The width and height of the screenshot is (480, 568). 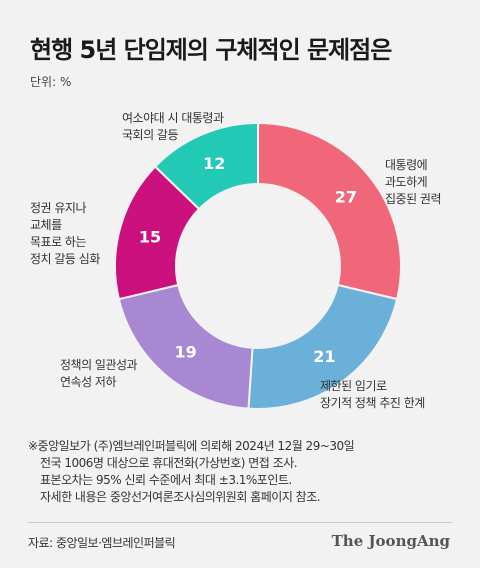 What do you see at coordinates (191, 446) in the screenshot?
I see `note-line: ※중앙일보가 (주)엠브레인퍼블릭에 의뢰해 2024년 12월 29~30일` at bounding box center [191, 446].